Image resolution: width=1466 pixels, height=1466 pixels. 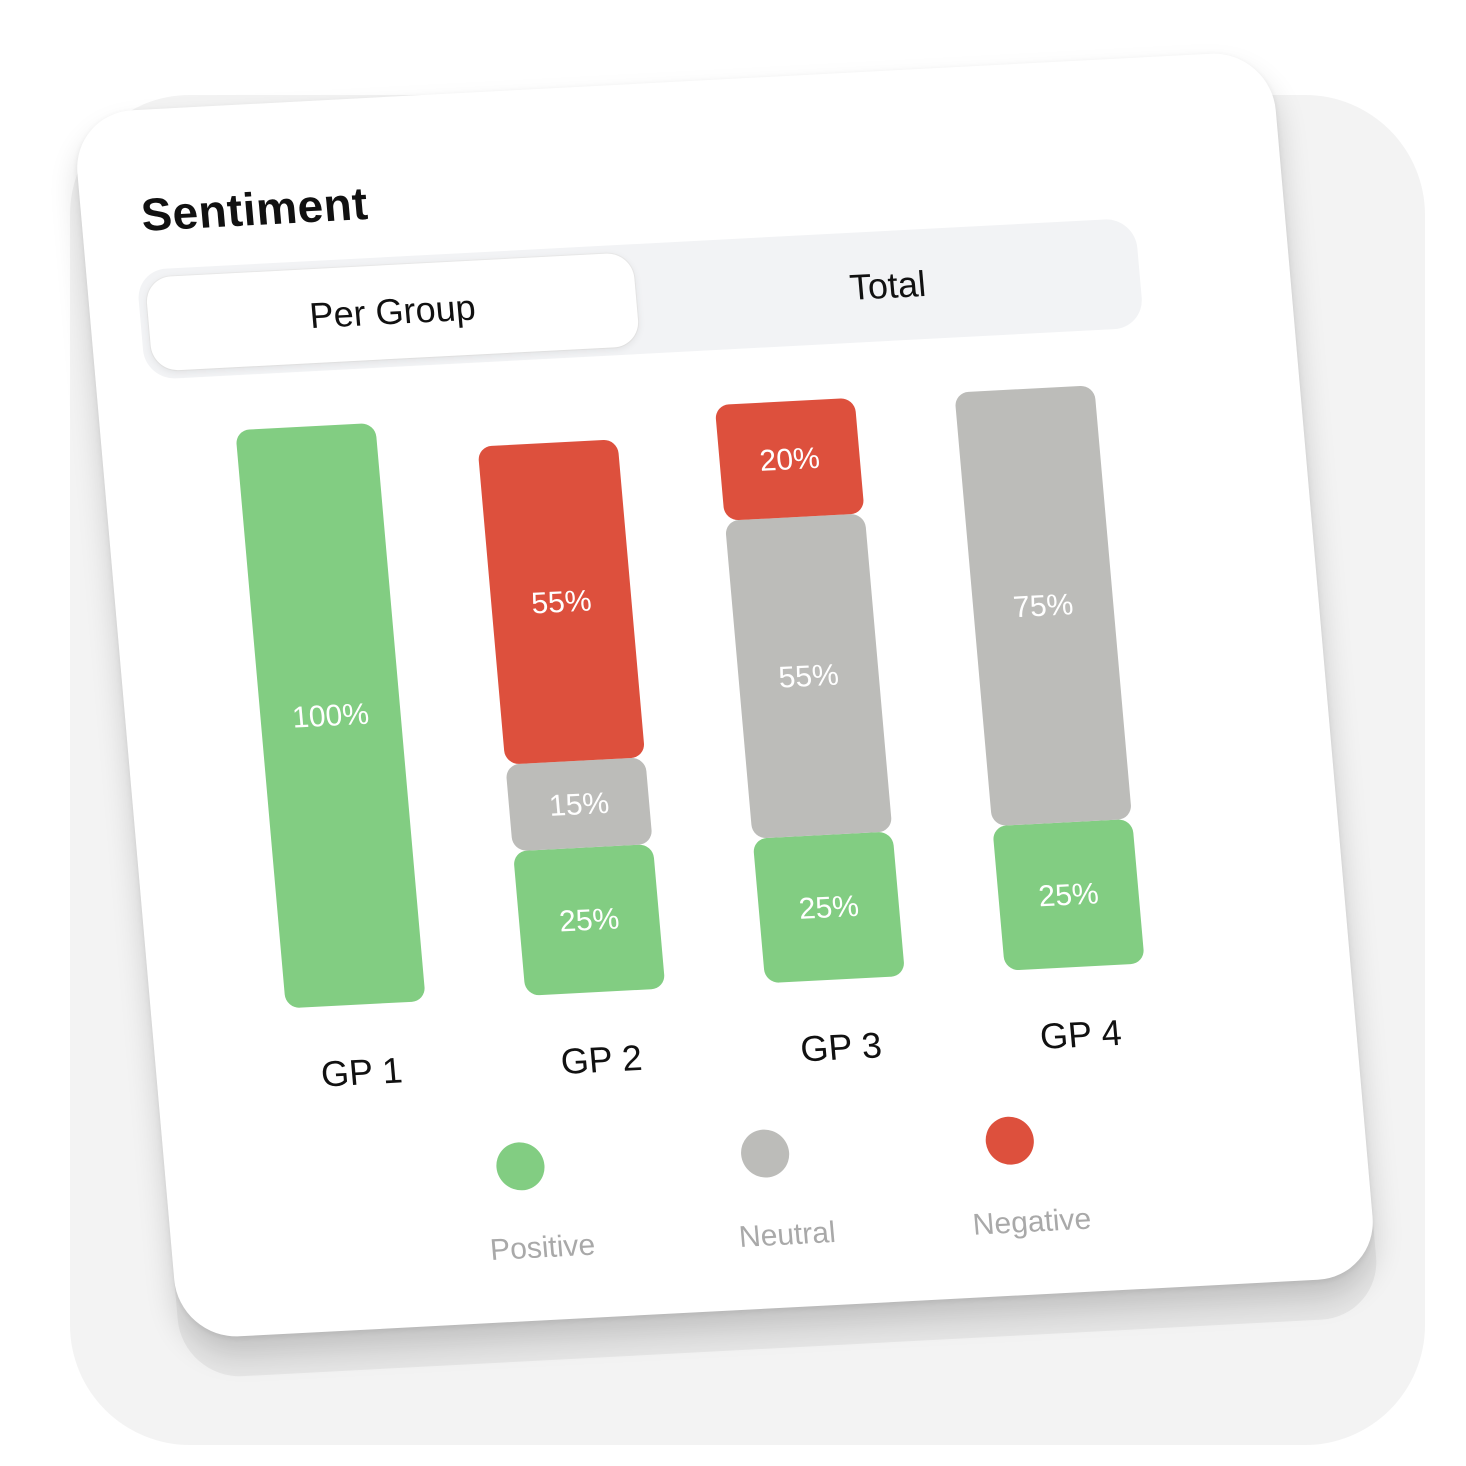 I want to click on legend-dot-neutral, so click(x=765, y=1153).